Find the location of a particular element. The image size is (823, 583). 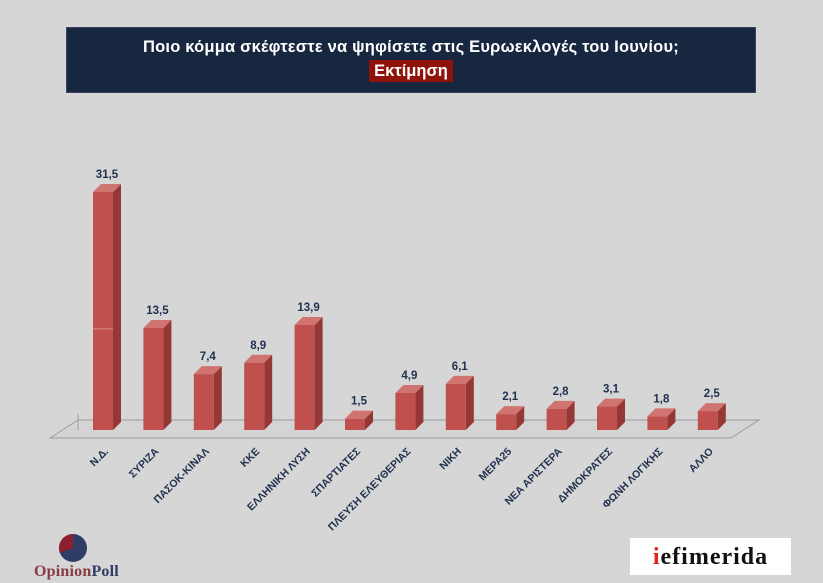

bar-value-label: 2,5 is located at coordinates (712, 394).